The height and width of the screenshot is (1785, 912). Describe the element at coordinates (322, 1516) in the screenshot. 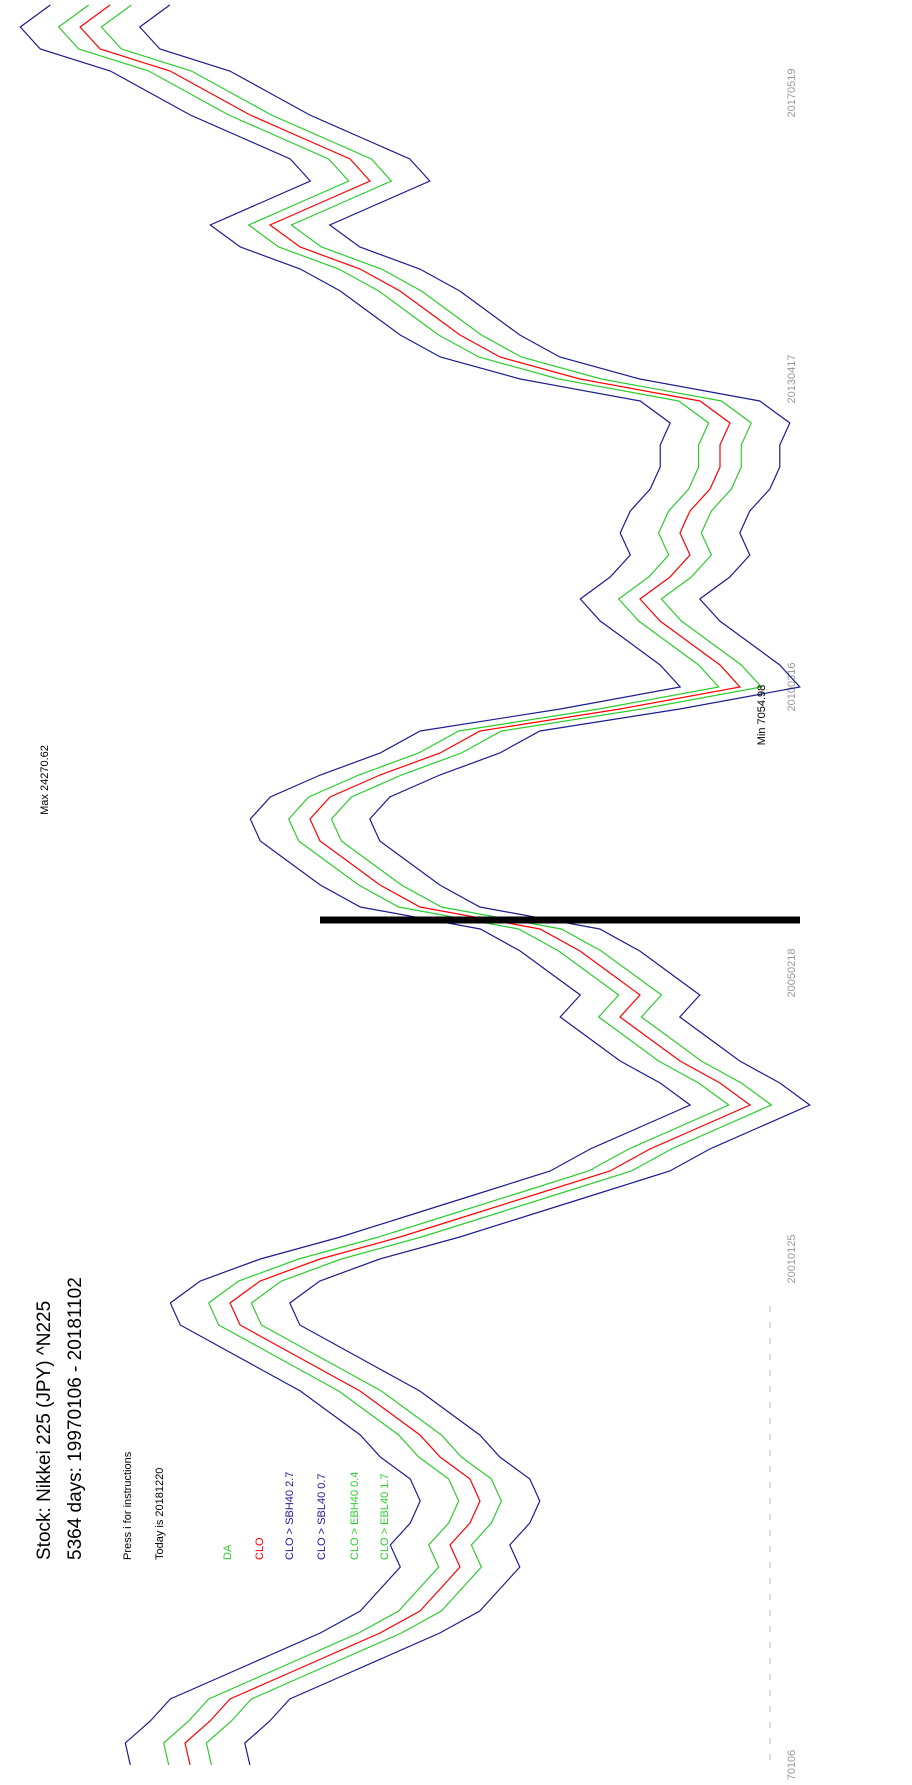

I see `legend-entry: CLO > SBL40 0.7` at that location.